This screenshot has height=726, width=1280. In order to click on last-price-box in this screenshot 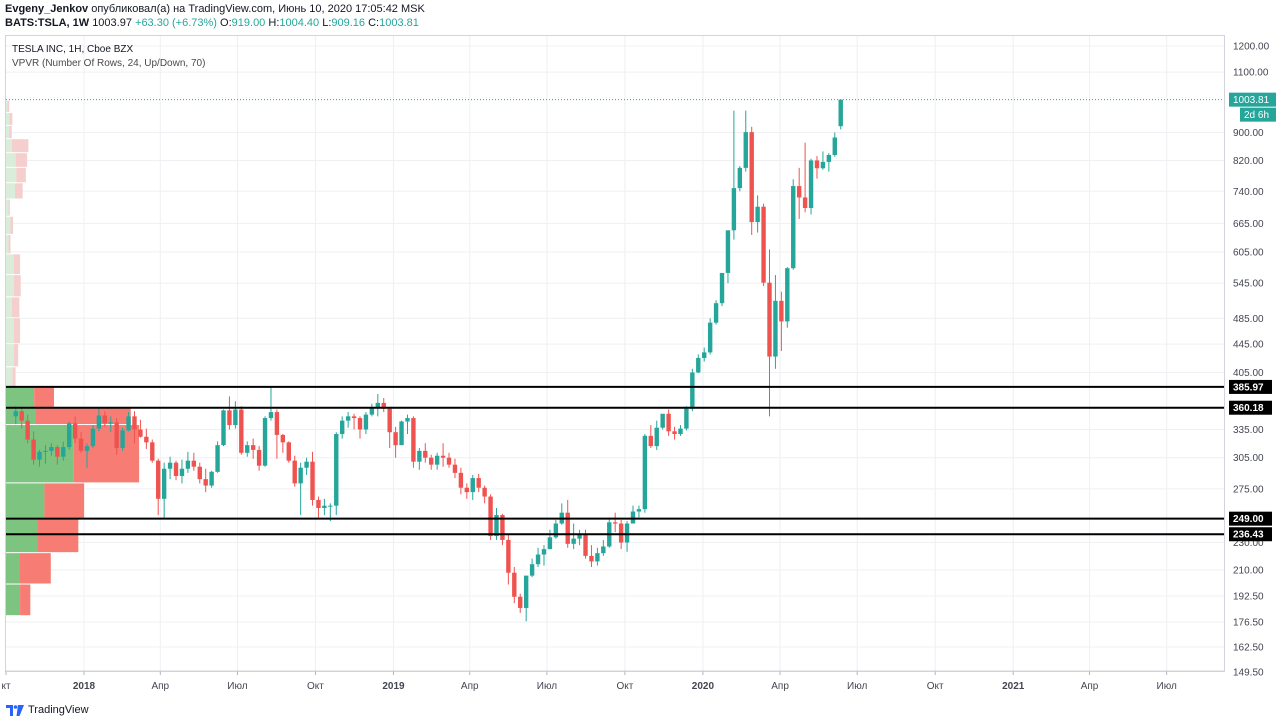, I will do `click(1252, 99)`.